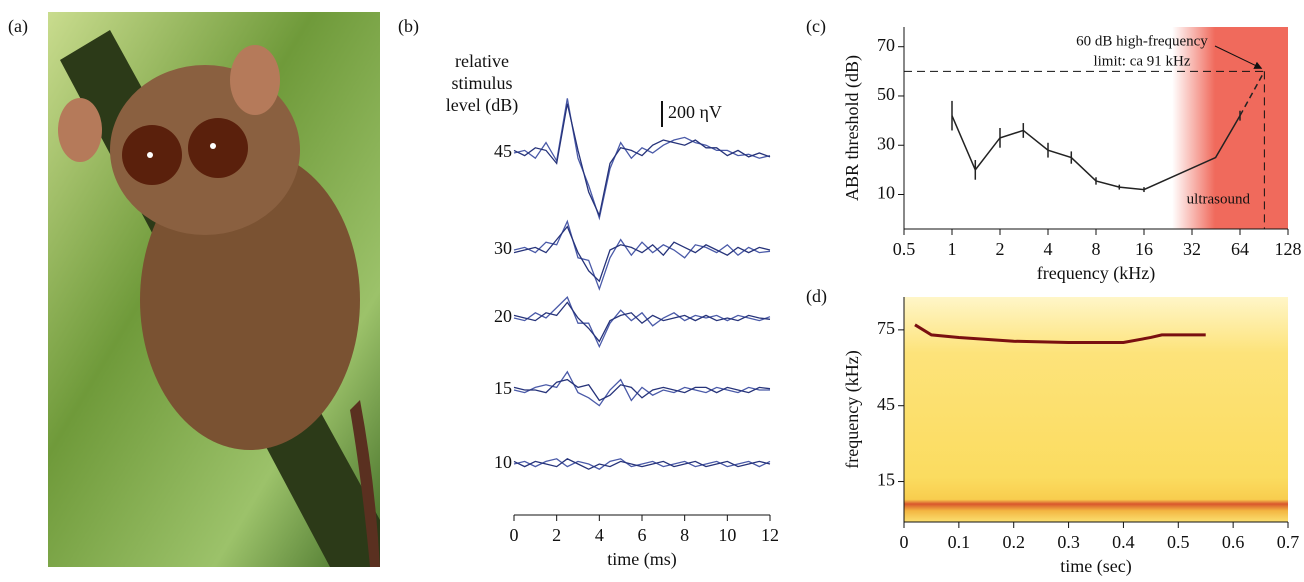  Describe the element at coordinates (642, 559) in the screenshot. I see `x-axis-label: time (ms)` at that location.